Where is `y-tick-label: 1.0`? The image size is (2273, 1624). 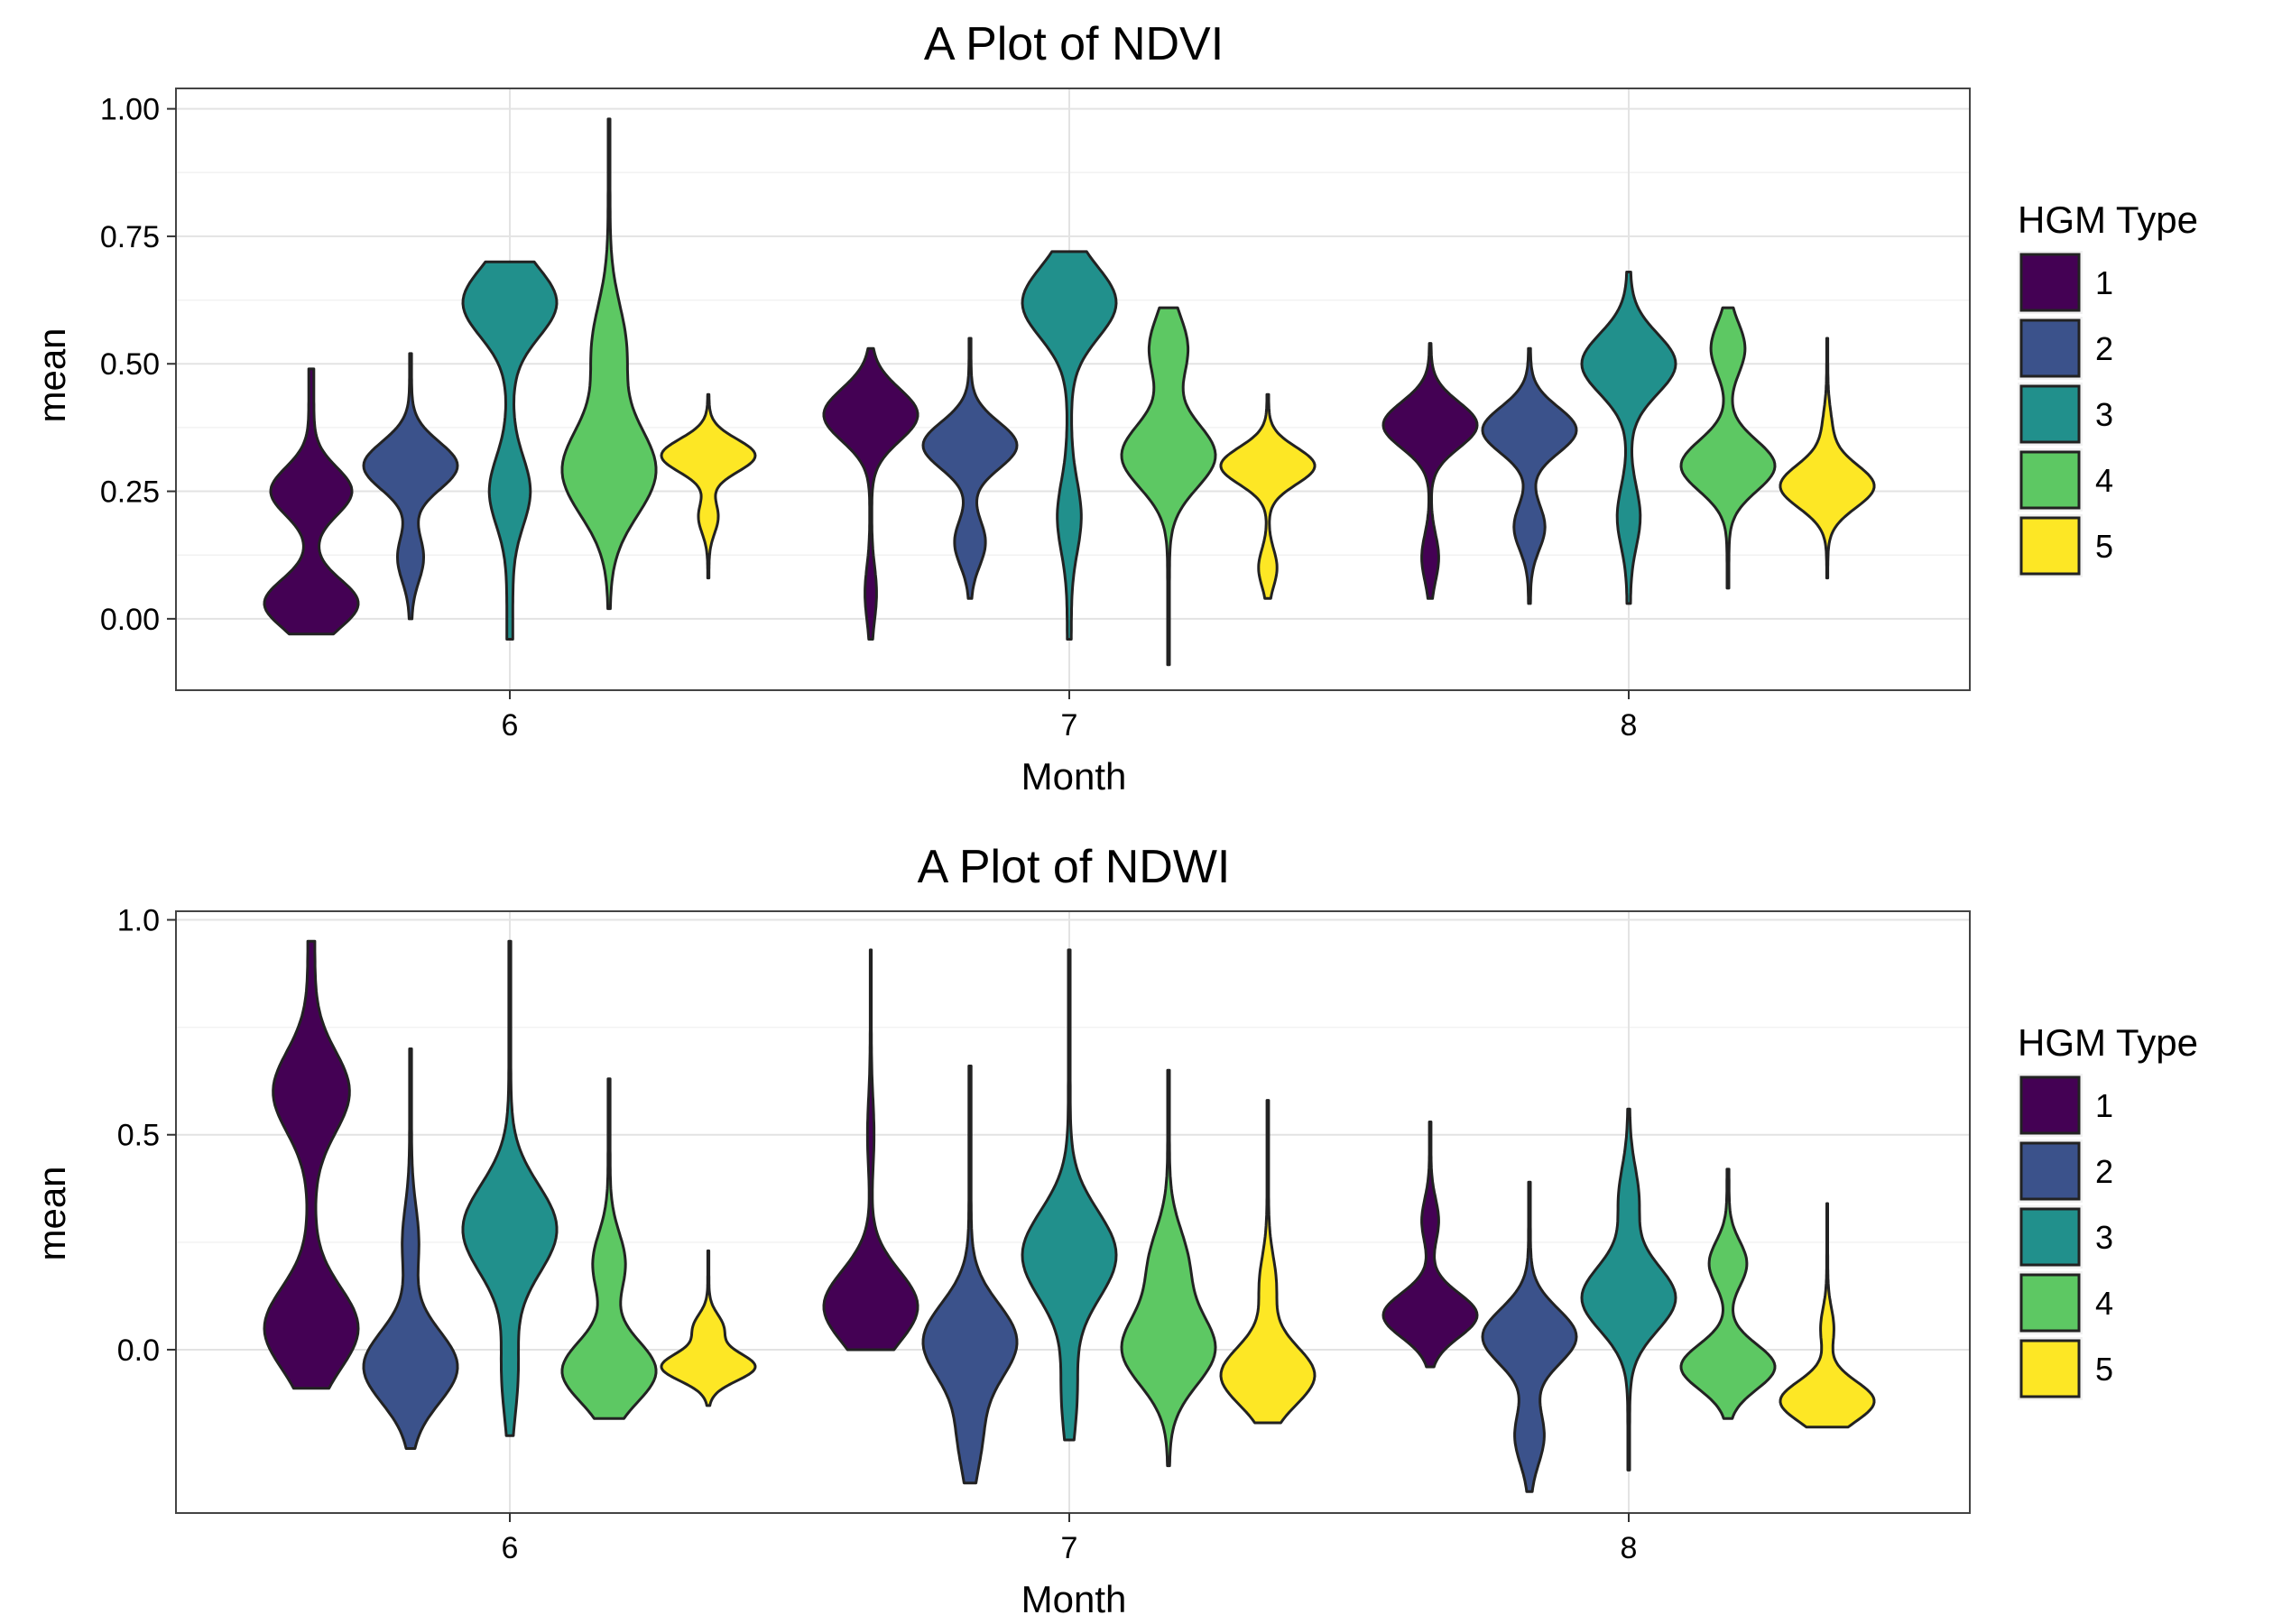 y-tick-label: 1.0 is located at coordinates (138, 921).